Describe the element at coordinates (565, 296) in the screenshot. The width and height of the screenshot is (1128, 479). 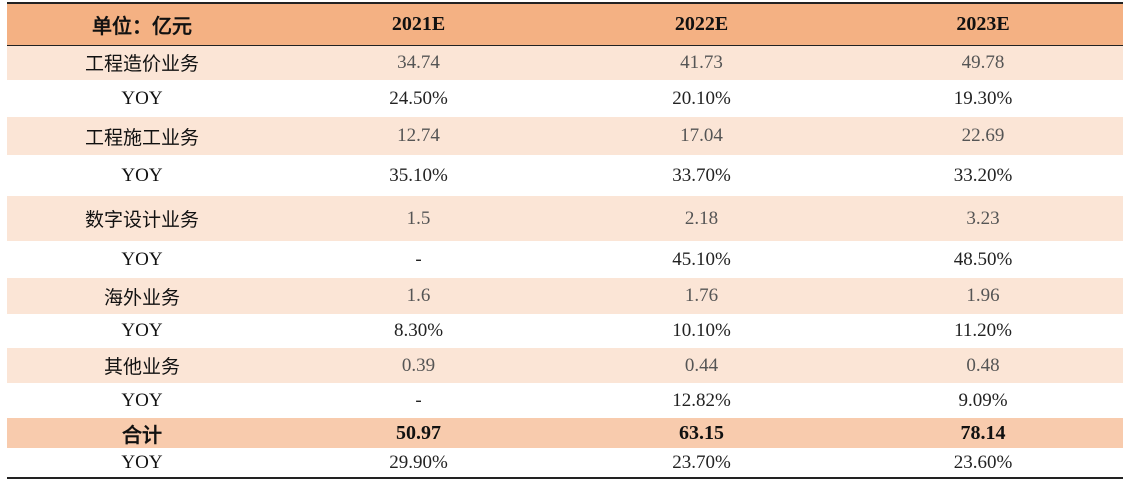
I see `table-row: 海外业务 1.6 1.76 1.96` at that location.